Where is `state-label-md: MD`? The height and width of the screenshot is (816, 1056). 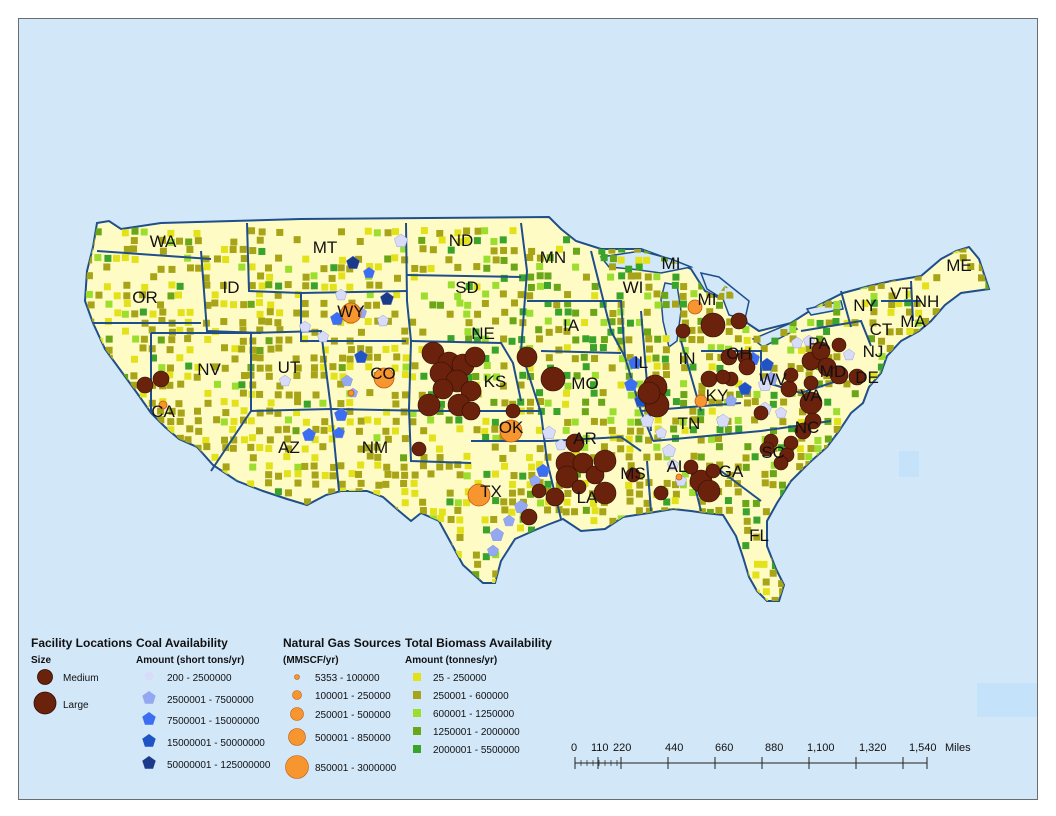 state-label-md: MD is located at coordinates (833, 371).